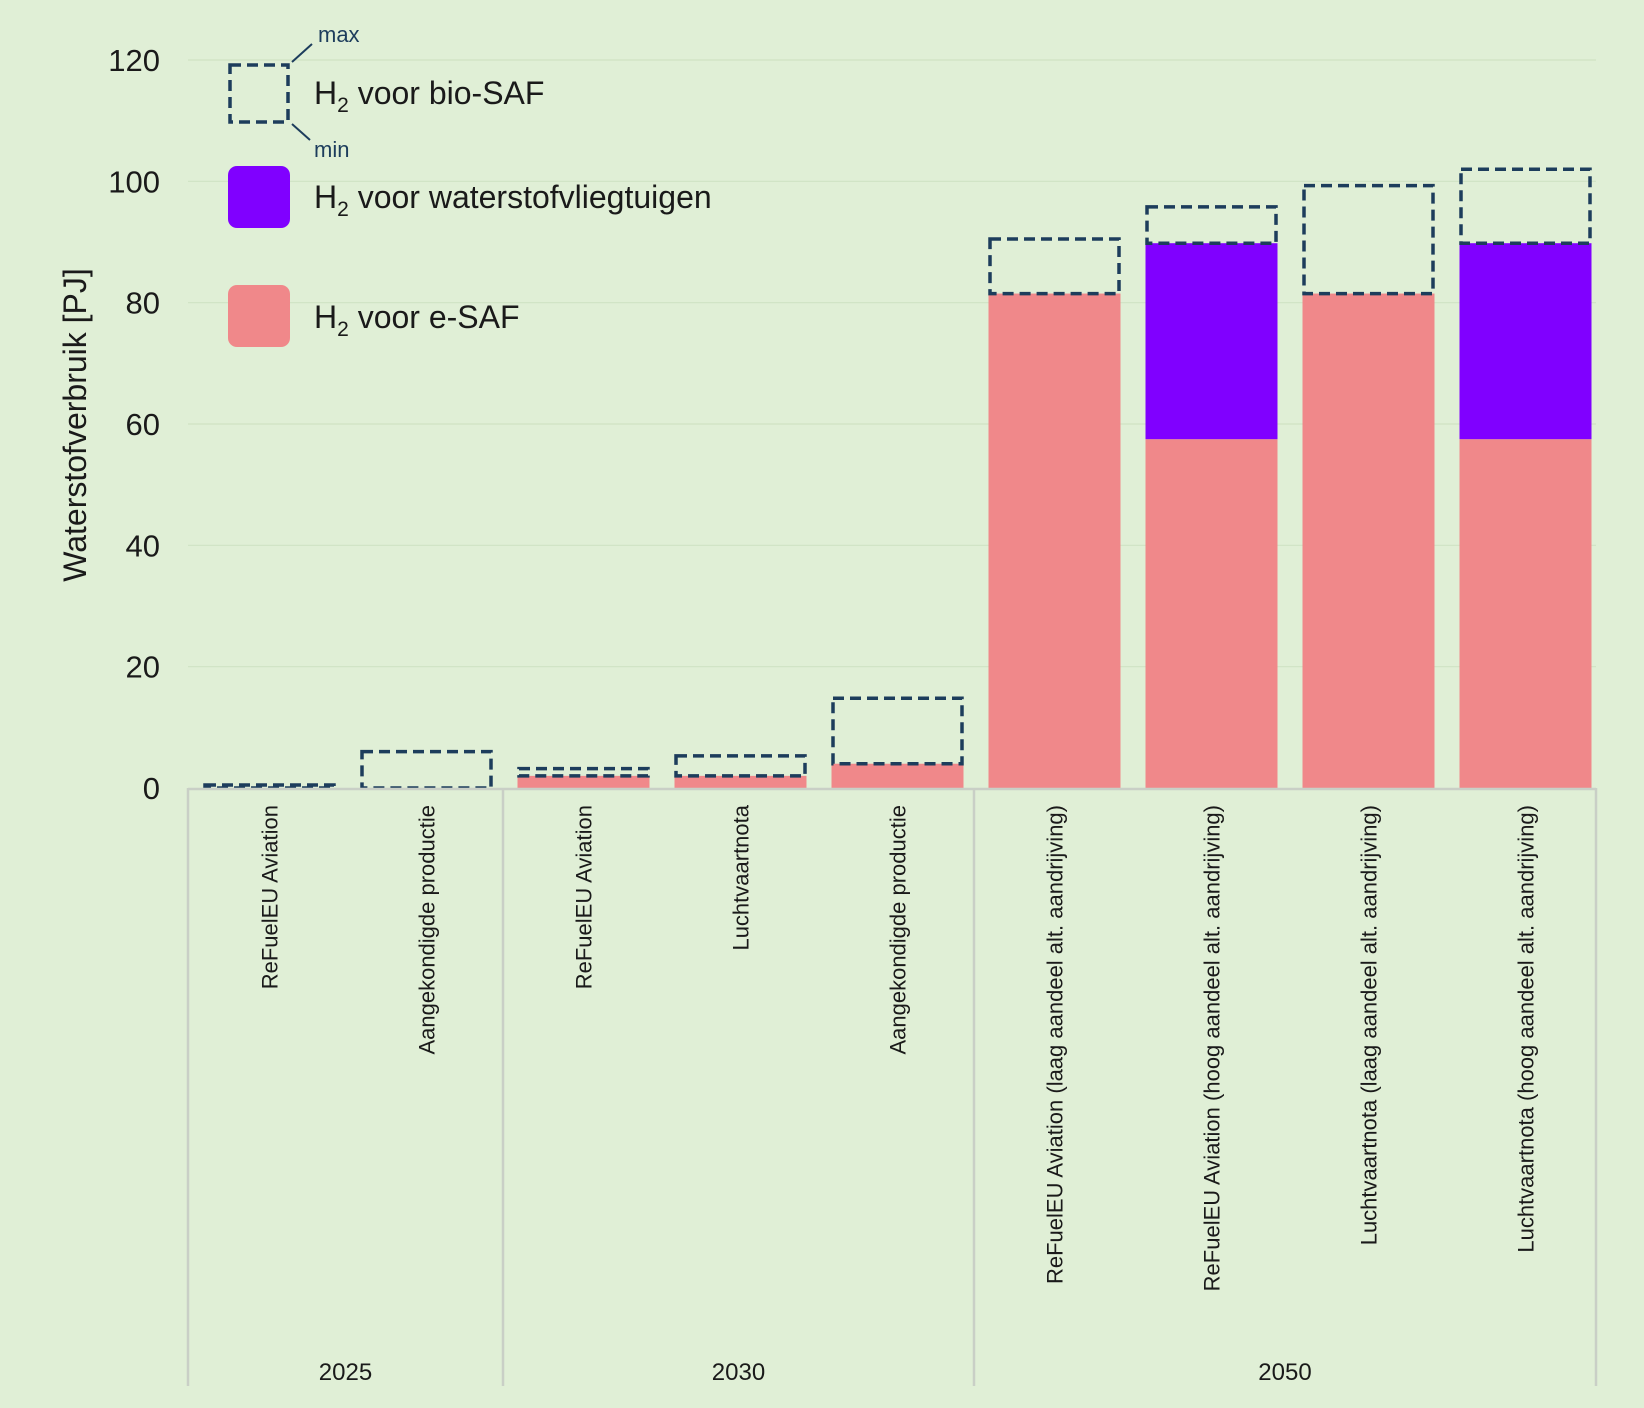 The height and width of the screenshot is (1408, 1644). What do you see at coordinates (513, 200) in the screenshot?
I see `legend-label-waterstofvliegtuigen: H2 voor waterstofvliegtuigen` at bounding box center [513, 200].